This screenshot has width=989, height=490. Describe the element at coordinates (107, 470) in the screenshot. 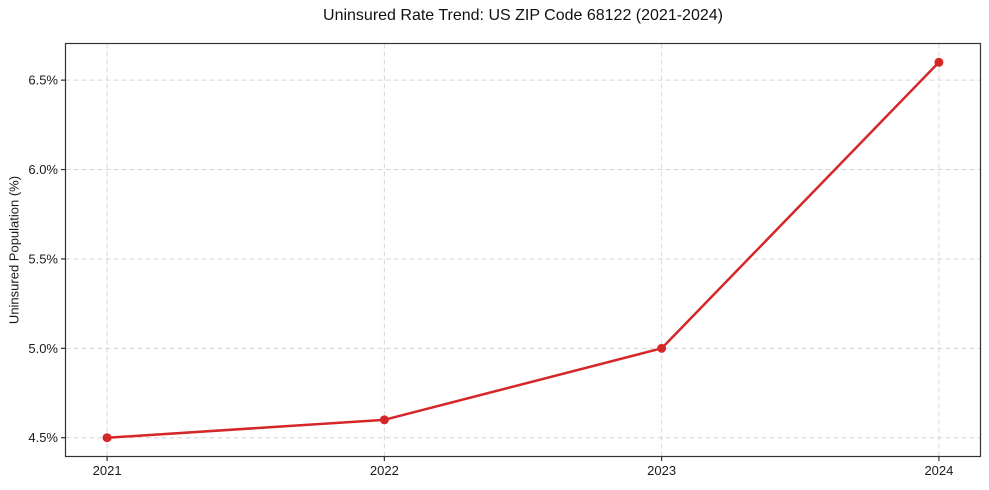

I see `x-tick-label: 2021` at that location.